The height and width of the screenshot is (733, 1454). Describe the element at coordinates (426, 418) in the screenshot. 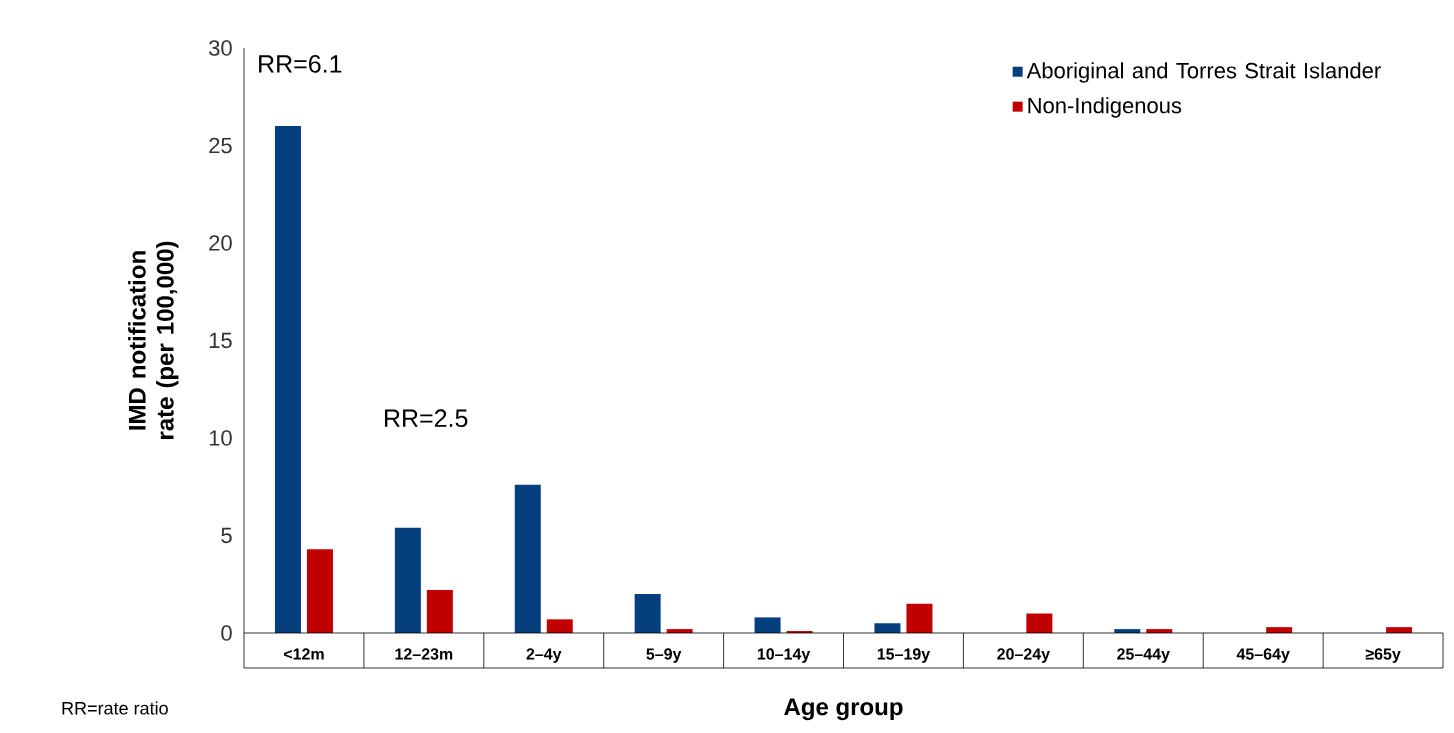

I see `annotation: RR=2.5` at that location.